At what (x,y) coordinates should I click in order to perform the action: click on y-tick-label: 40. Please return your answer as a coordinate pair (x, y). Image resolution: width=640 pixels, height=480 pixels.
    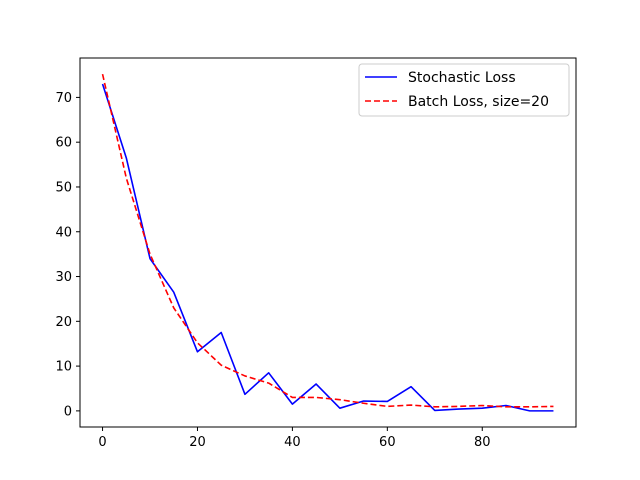
    Looking at the image, I should click on (63, 232).